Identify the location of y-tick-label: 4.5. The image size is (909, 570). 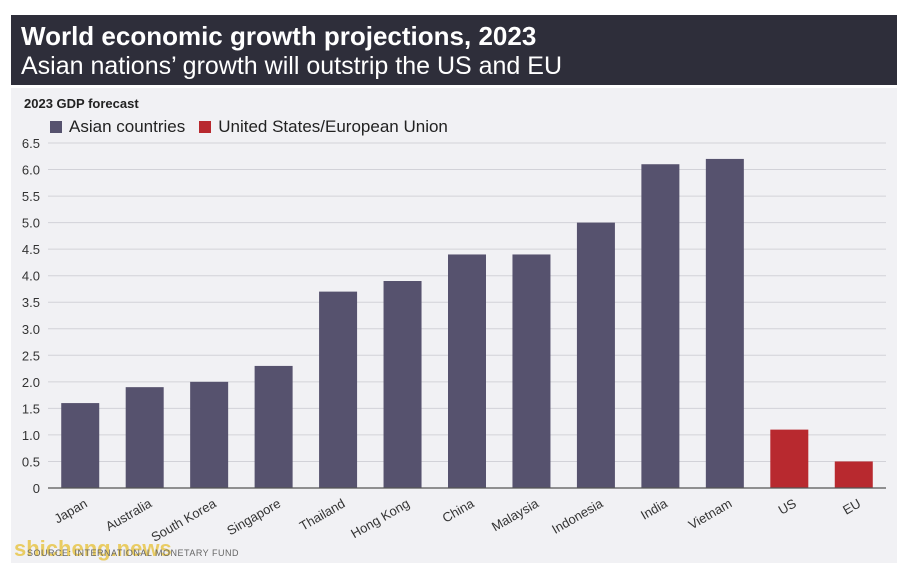
(31, 249).